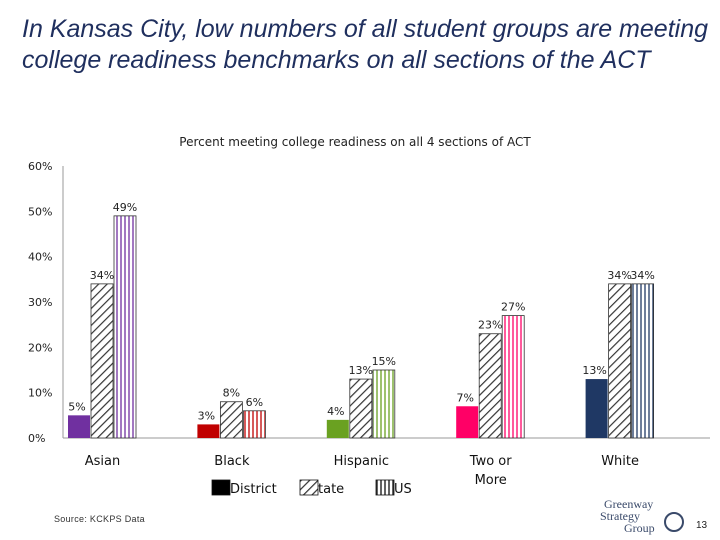 The image size is (720, 540). Describe the element at coordinates (40, 166) in the screenshot. I see `y-tick-label: 60%` at that location.